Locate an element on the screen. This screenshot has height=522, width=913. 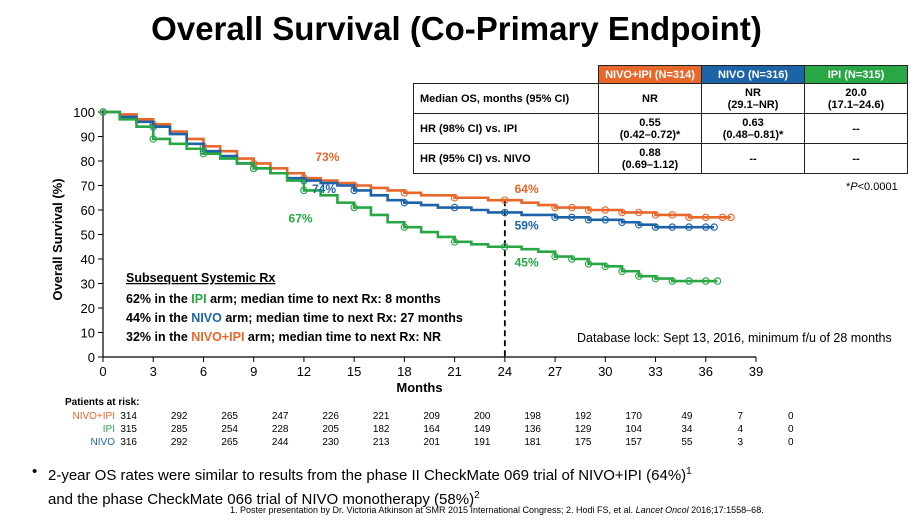
y-tick-label: 0 is located at coordinates (91, 357).